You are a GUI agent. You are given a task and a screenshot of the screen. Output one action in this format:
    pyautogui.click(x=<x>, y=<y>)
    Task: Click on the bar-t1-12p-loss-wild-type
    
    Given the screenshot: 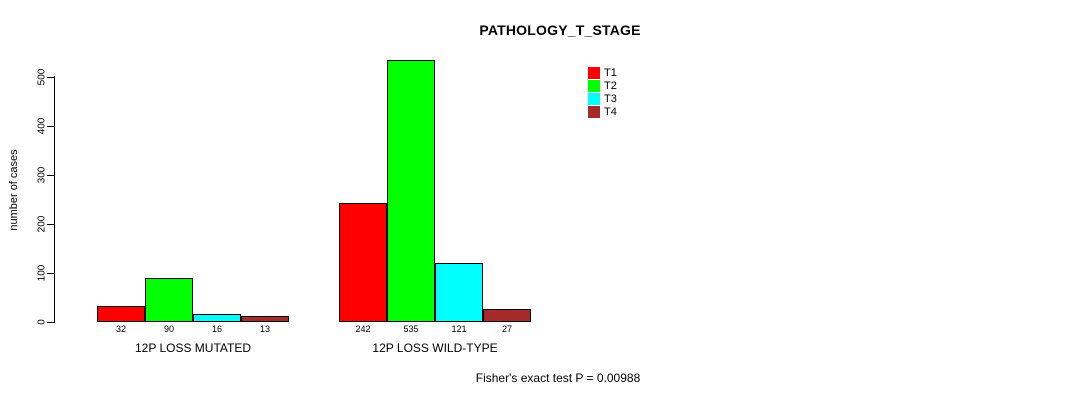 What is the action you would take?
    pyautogui.click(x=363, y=262)
    